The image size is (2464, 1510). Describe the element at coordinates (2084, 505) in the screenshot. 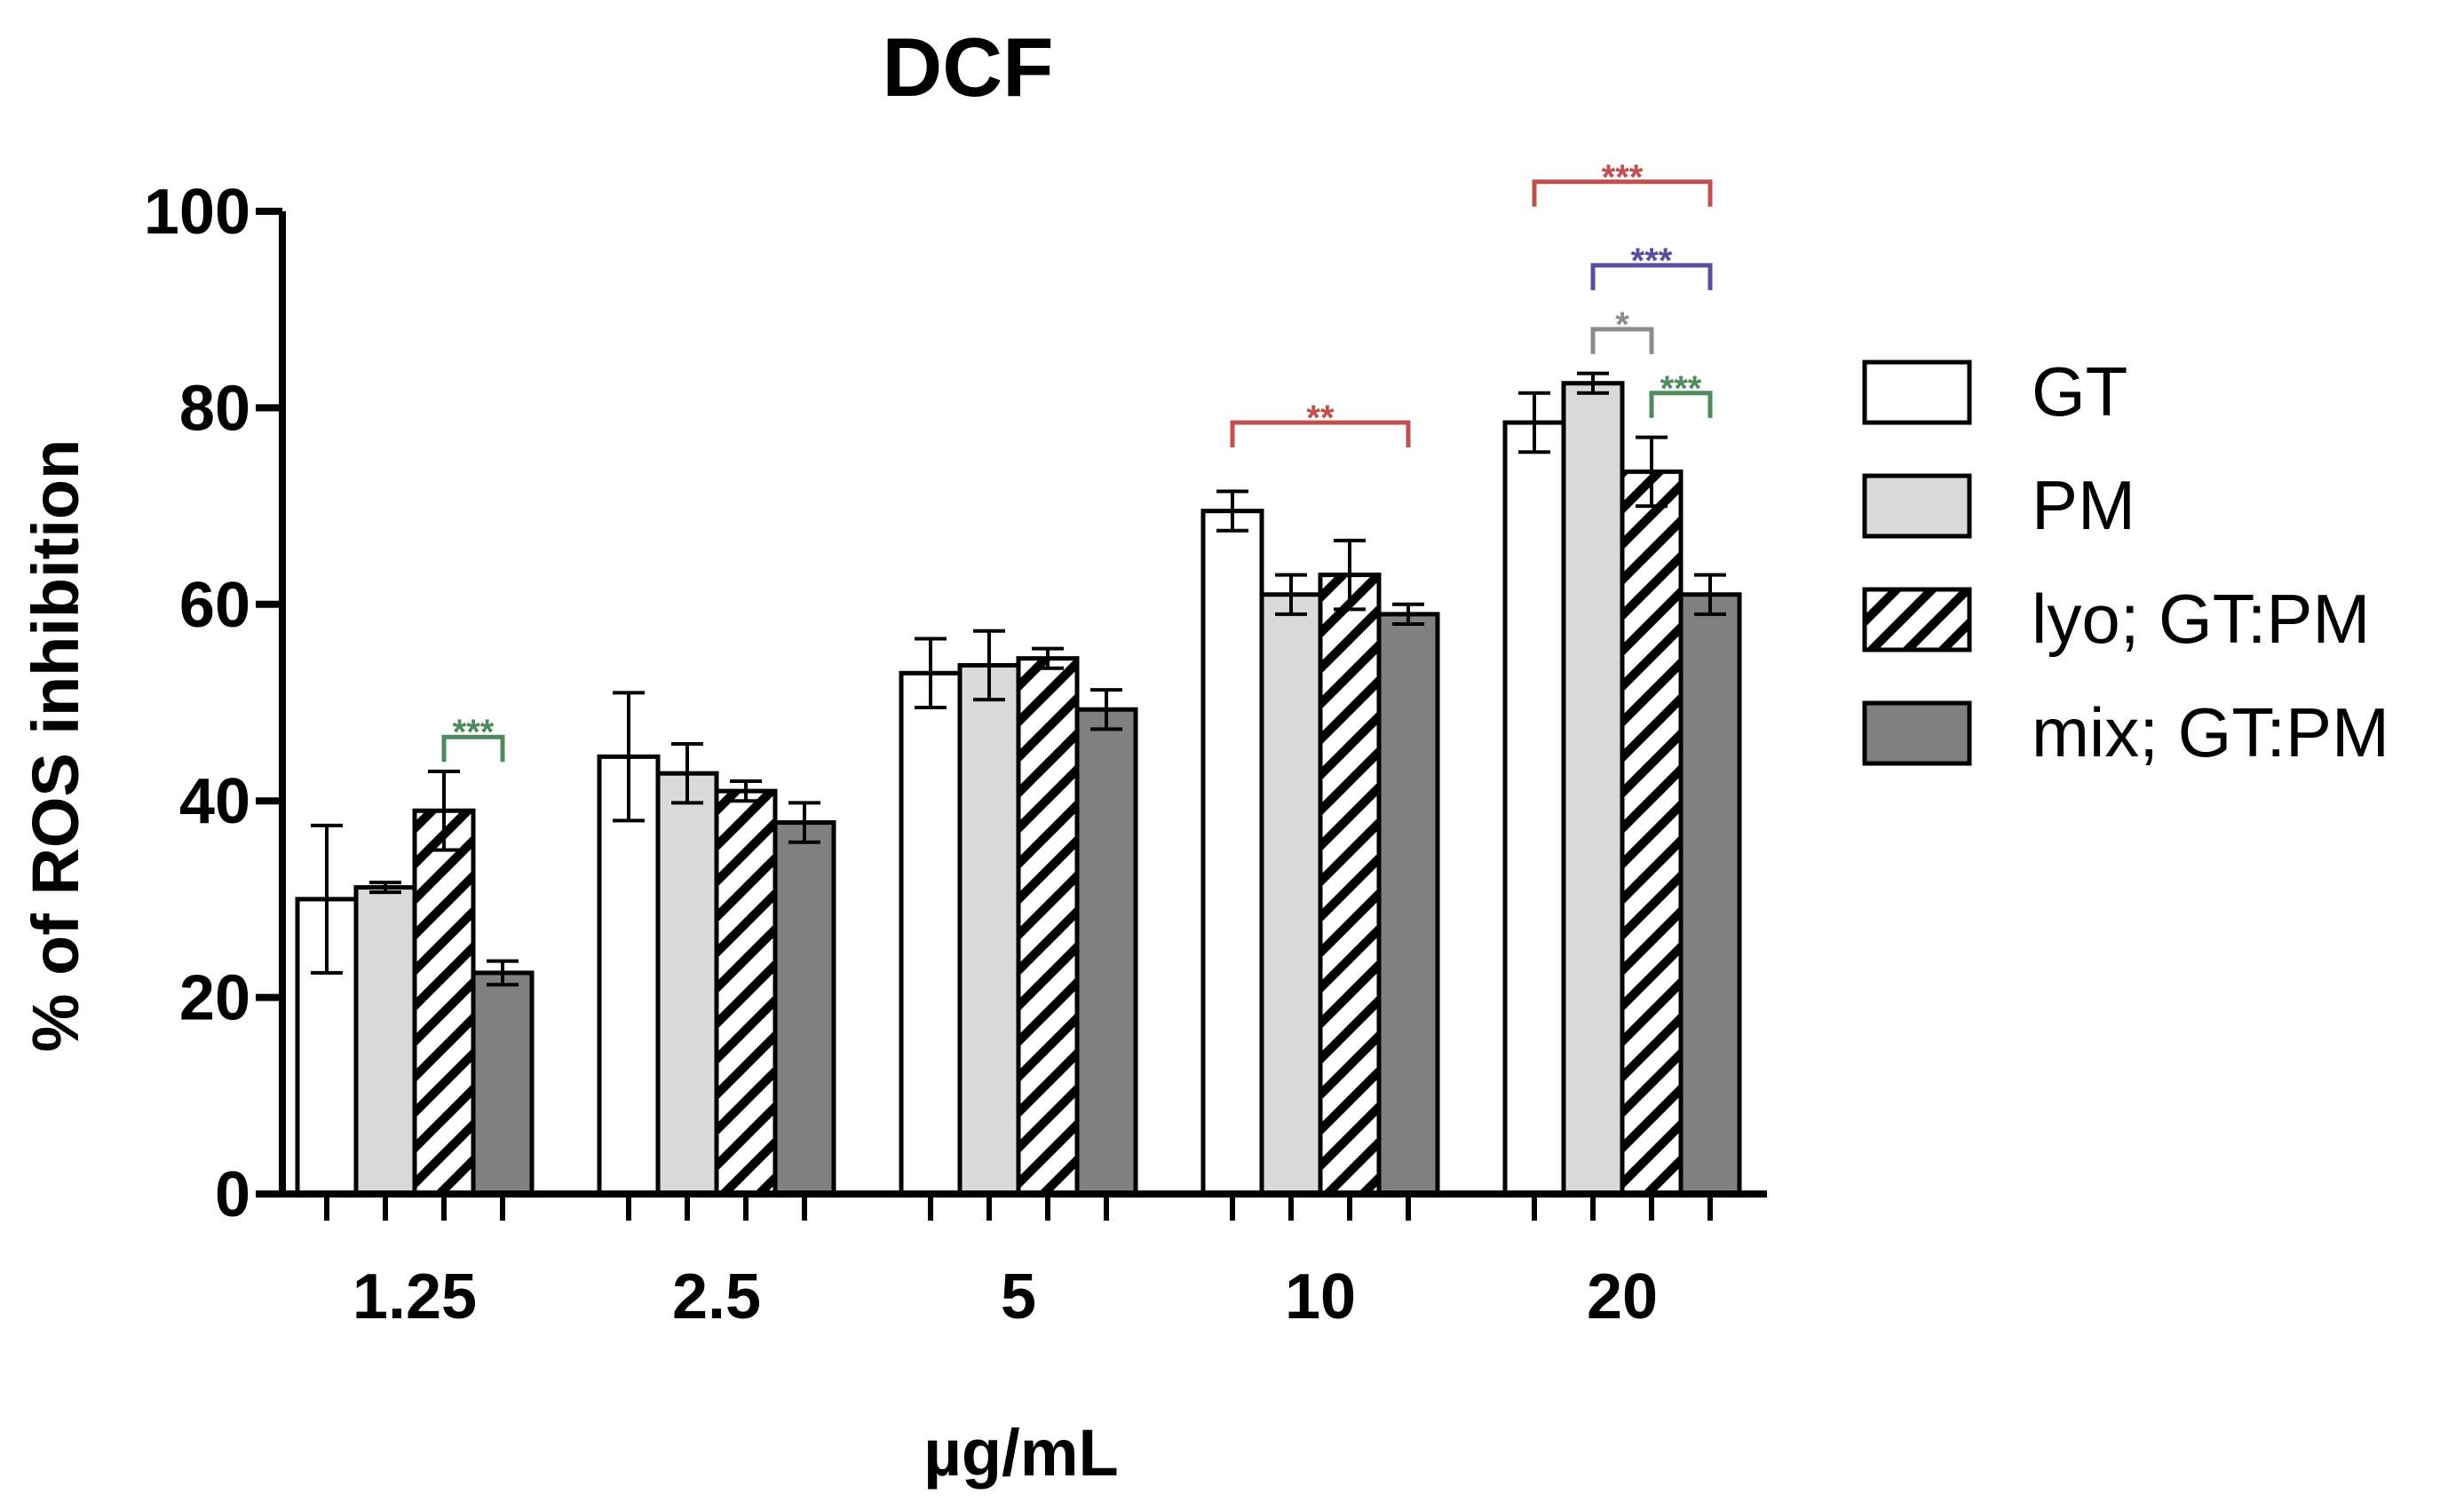

I see `legend-label: PM` at that location.